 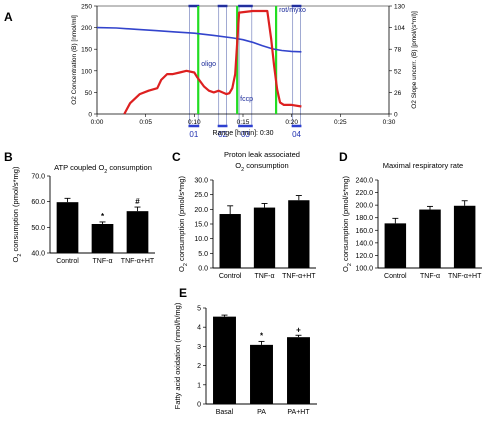 What do you see at coordinates (86, 50) in the screenshot?
I see `y-left-tick-label: 150` at bounding box center [86, 50].